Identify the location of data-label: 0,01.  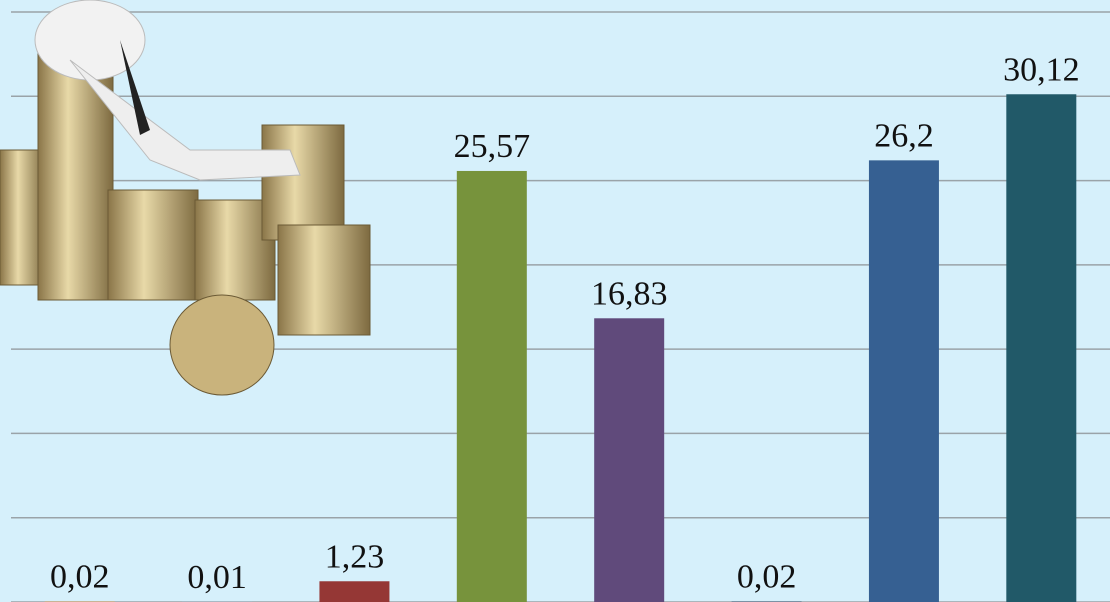
(217, 577).